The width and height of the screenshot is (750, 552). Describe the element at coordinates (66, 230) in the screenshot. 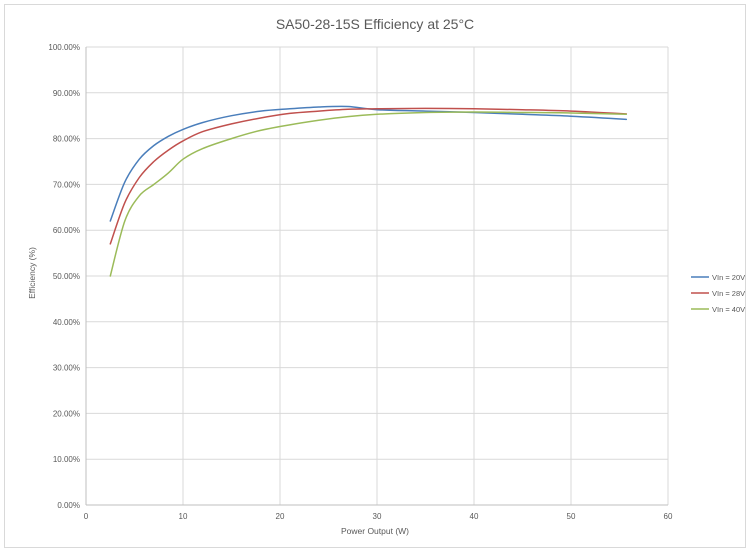

I see `y-tick-label: 60.00%` at that location.